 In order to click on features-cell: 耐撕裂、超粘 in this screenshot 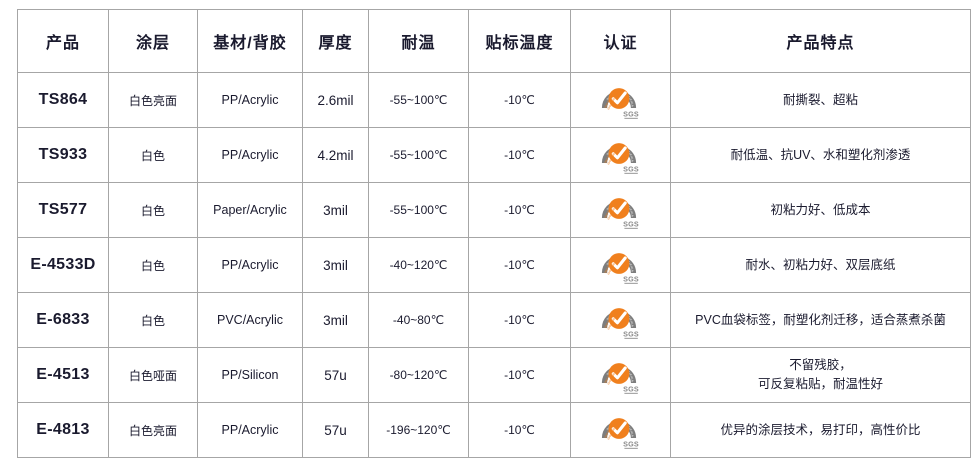, I will do `click(820, 100)`.